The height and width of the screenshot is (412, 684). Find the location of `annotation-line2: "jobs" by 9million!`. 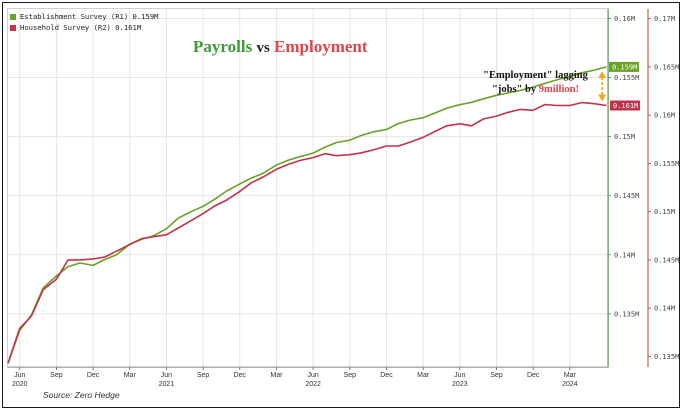

annotation-line2: "jobs" by 9million! is located at coordinates (535, 90).